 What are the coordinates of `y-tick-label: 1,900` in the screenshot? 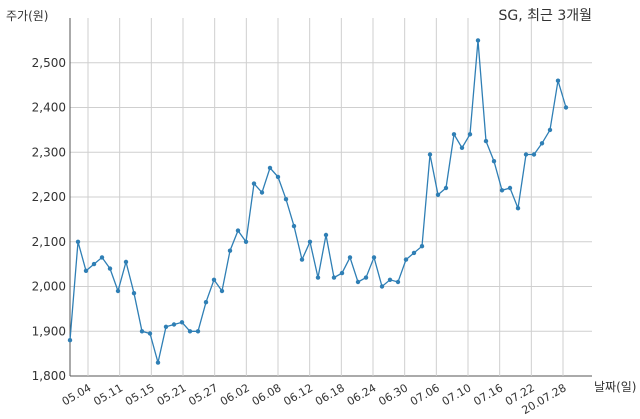 It's located at (49, 331).